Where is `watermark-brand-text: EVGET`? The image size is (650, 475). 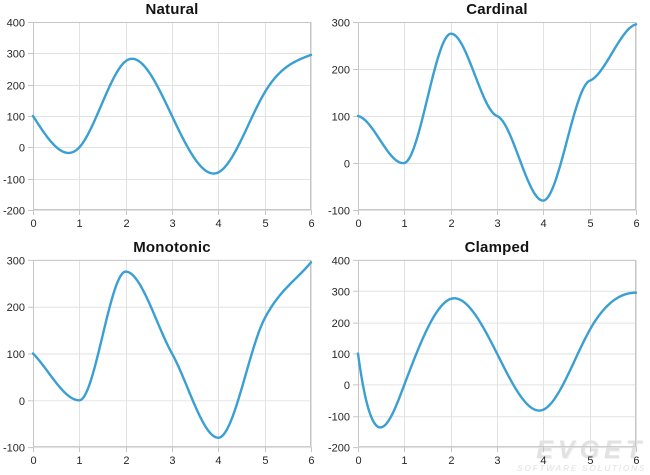 watermark-brand-text: EVGET is located at coordinates (591, 450).